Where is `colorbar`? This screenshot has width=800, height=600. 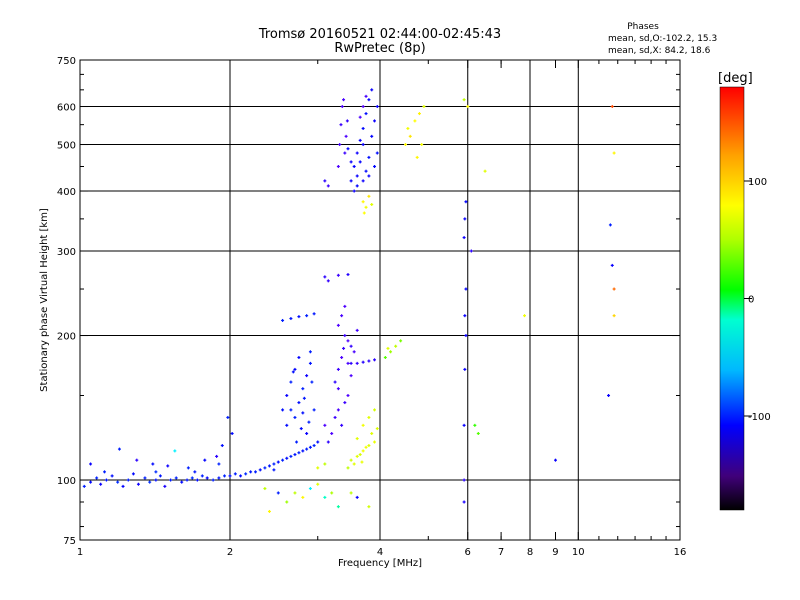 colorbar is located at coordinates (732, 298).